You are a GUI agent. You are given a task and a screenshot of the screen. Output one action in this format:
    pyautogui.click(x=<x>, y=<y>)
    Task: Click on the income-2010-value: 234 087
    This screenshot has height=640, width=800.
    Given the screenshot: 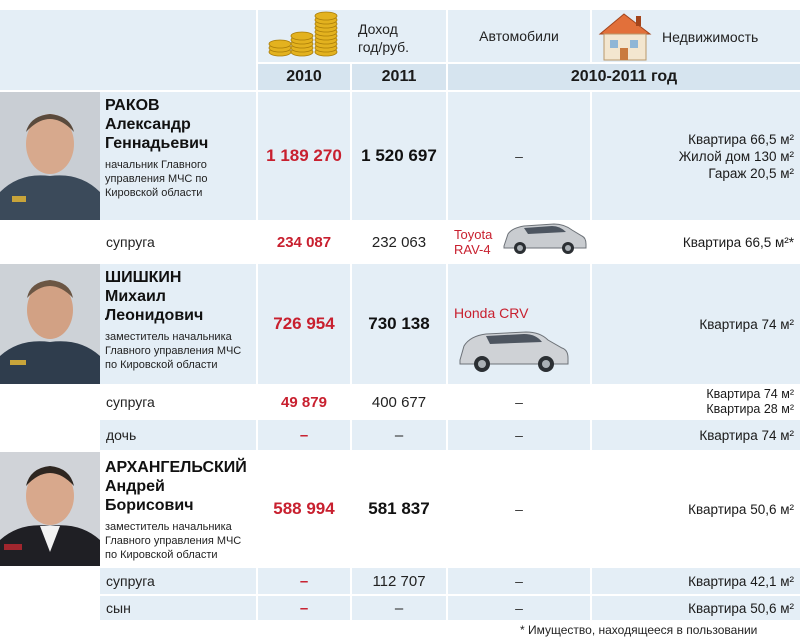 What is the action you would take?
    pyautogui.click(x=304, y=242)
    